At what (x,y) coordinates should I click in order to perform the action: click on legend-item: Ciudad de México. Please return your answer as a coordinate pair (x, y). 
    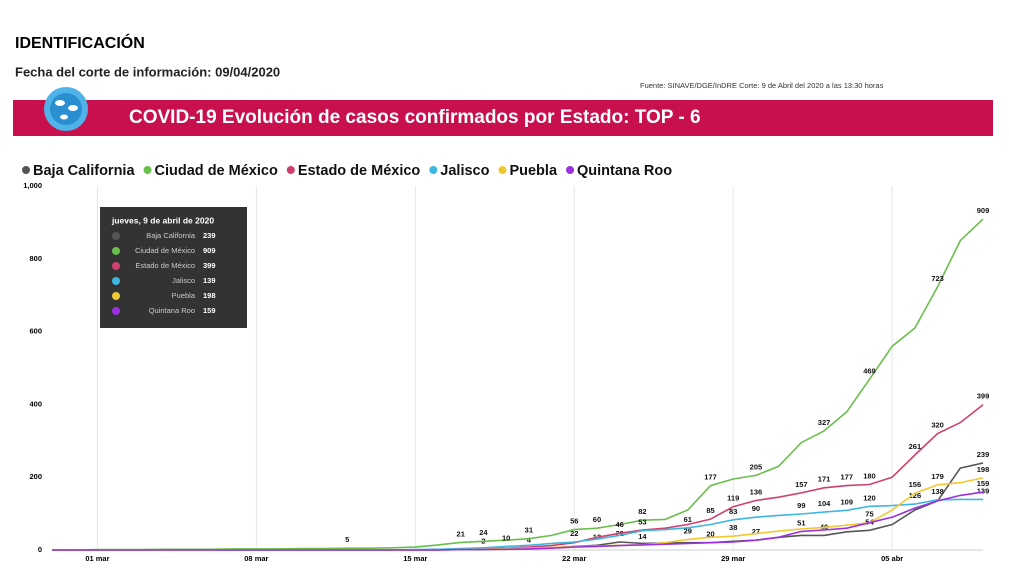
    Looking at the image, I should click on (210, 171).